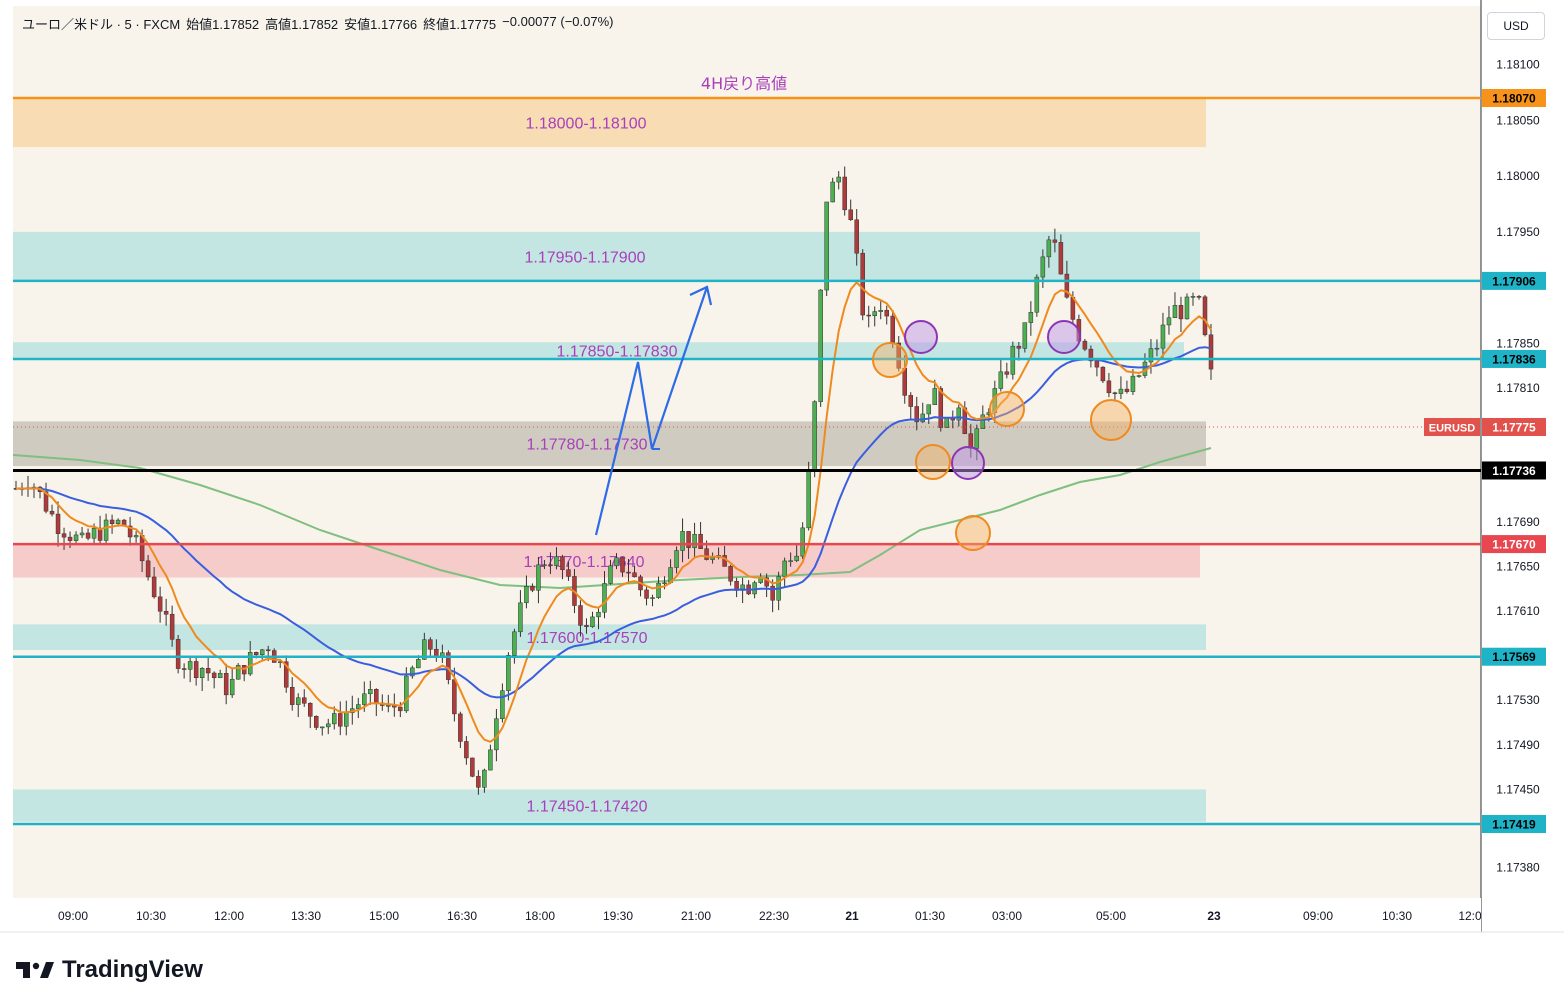 The width and height of the screenshot is (1564, 1008). Describe the element at coordinates (618, 916) in the screenshot. I see `x-tick-label: 19:30` at that location.